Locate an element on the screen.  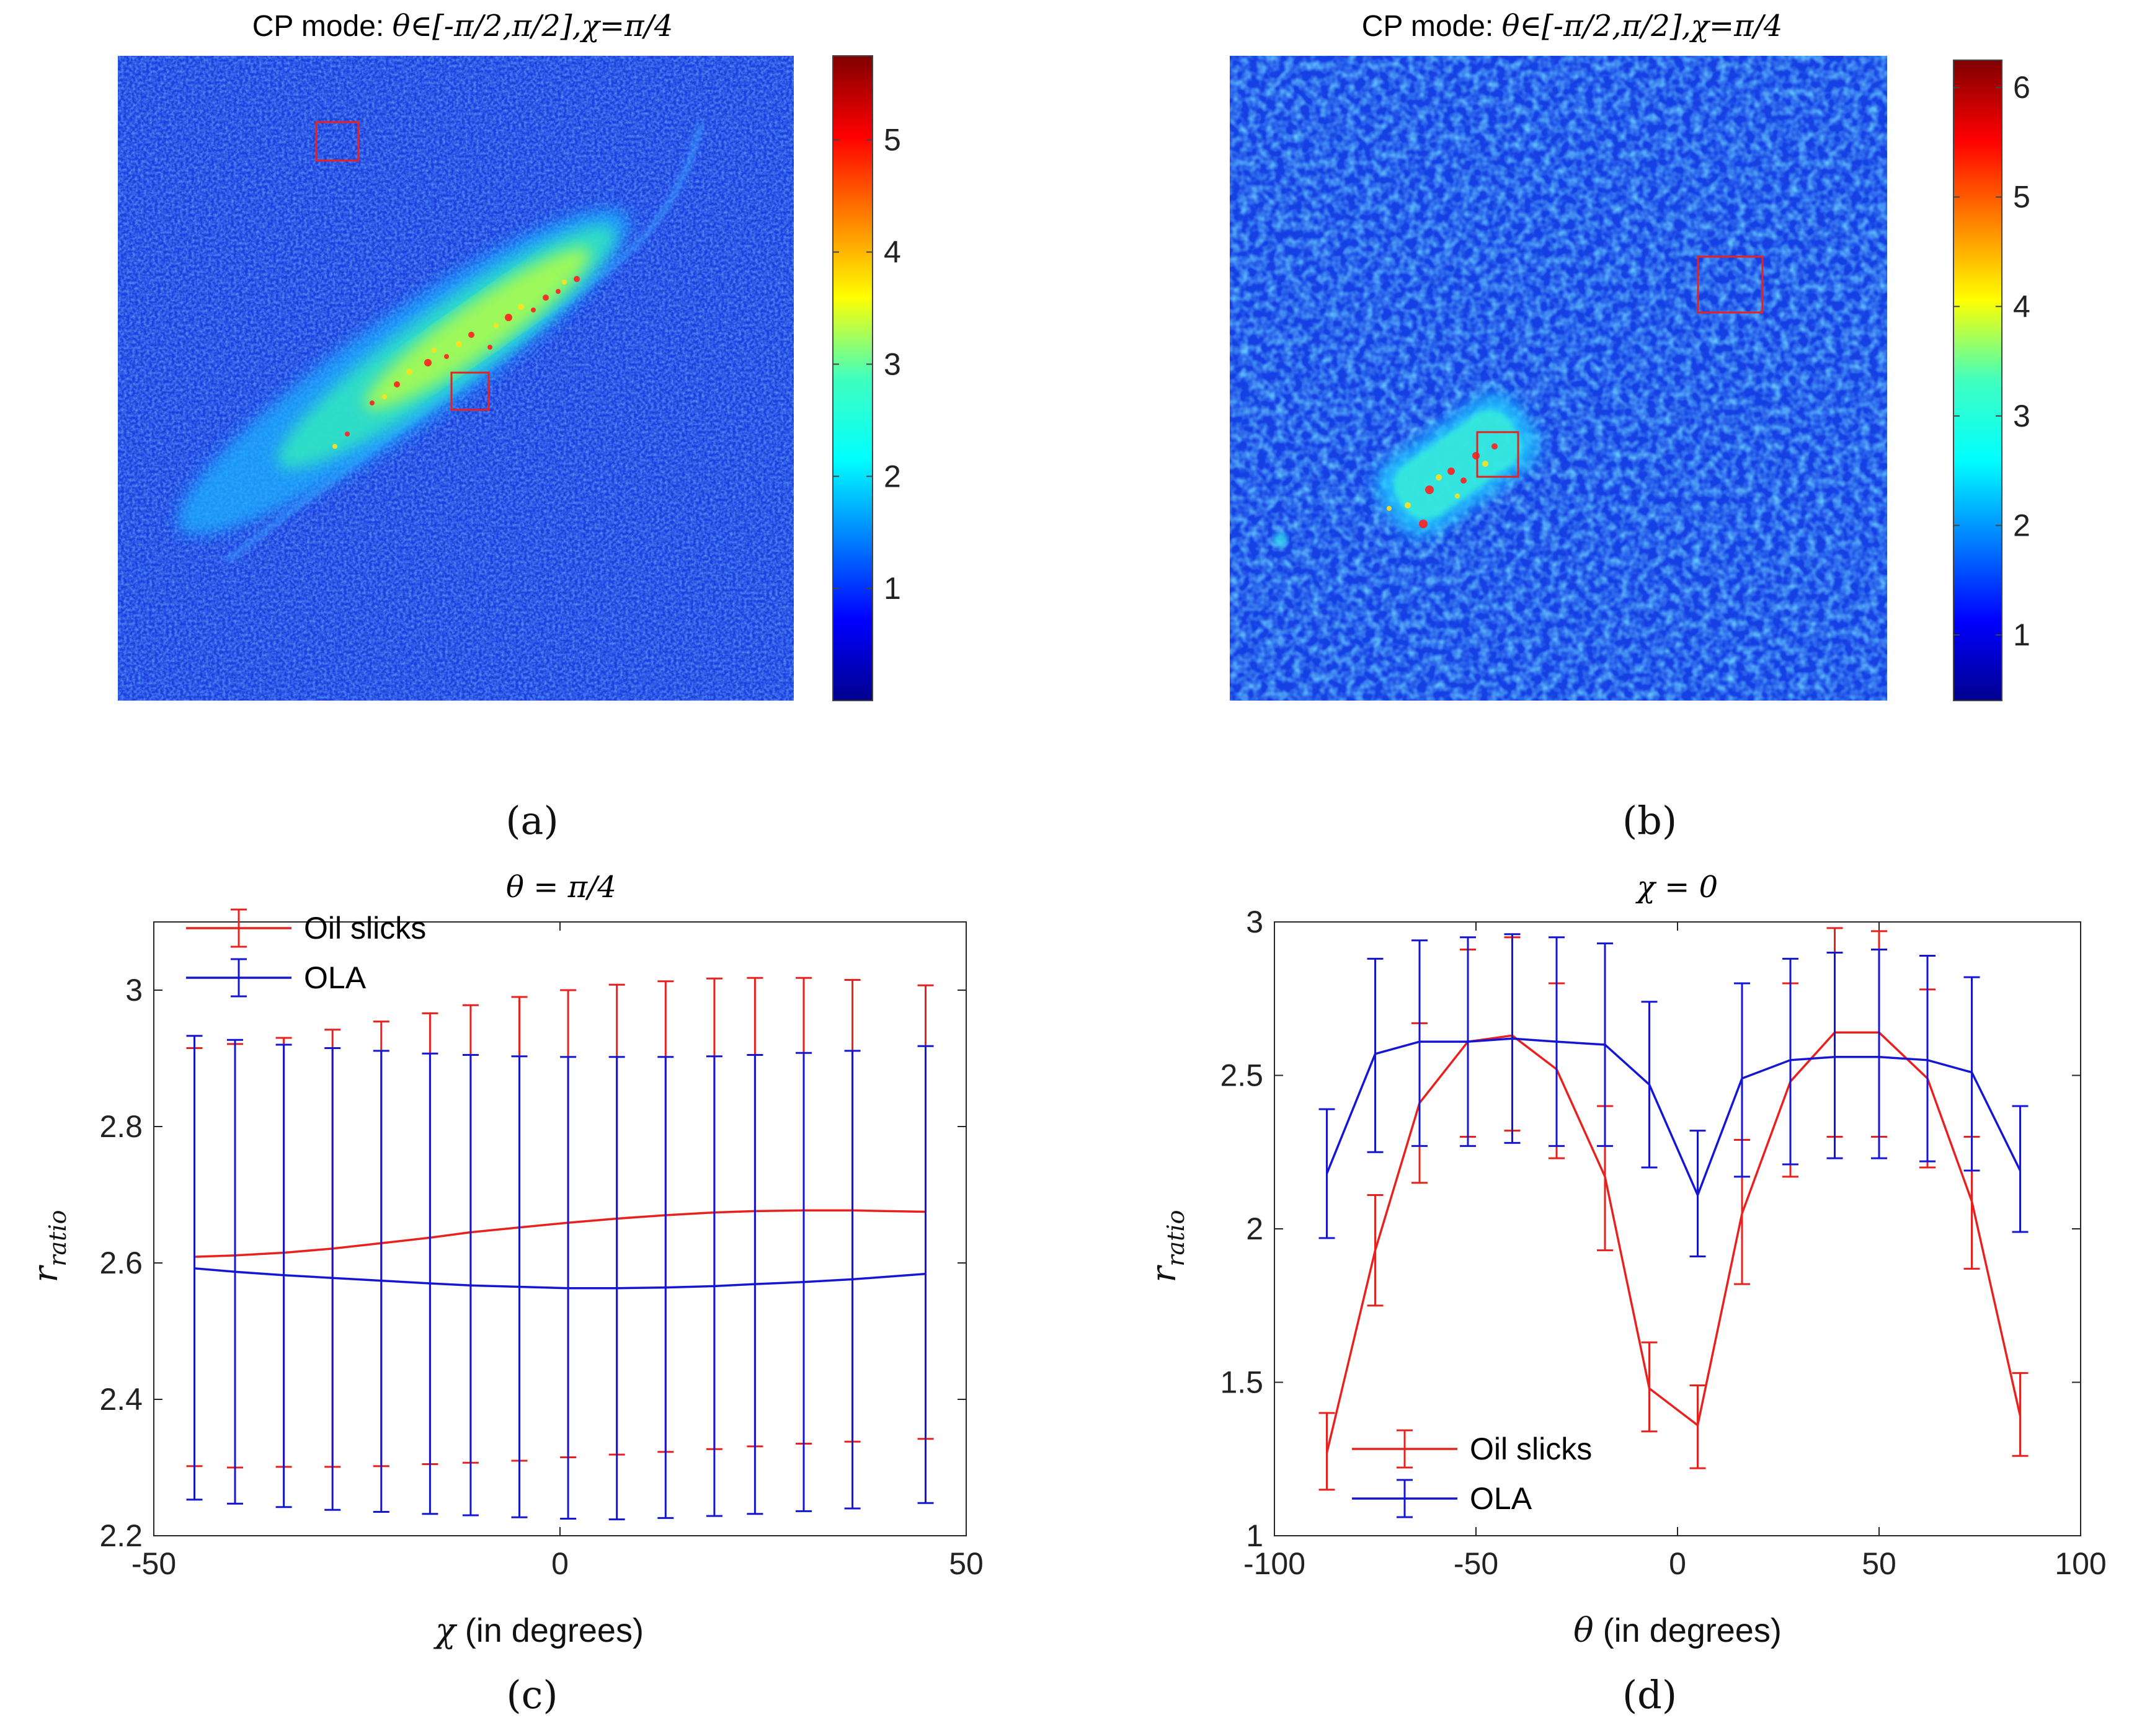
panel-b-image is located at coordinates (1558, 378).